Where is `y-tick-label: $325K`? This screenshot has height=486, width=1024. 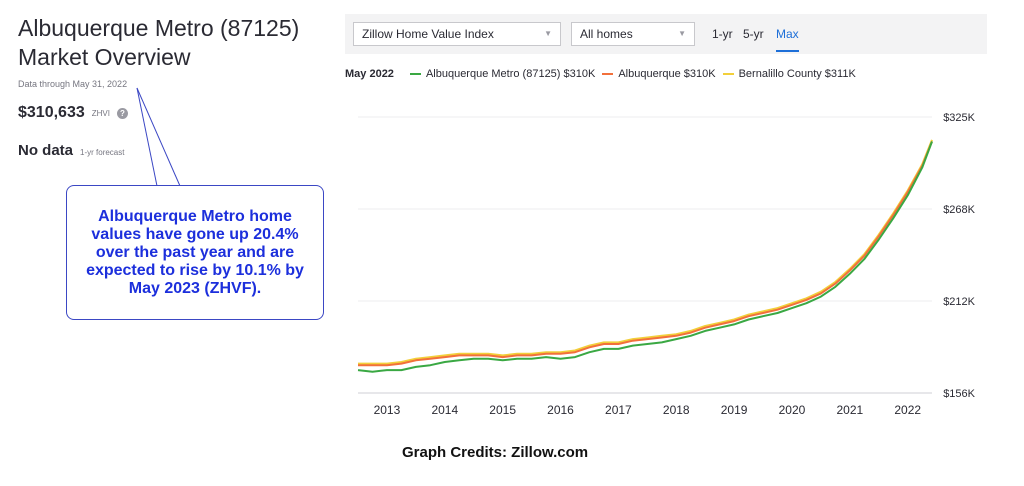
y-tick-label: $325K is located at coordinates (959, 118).